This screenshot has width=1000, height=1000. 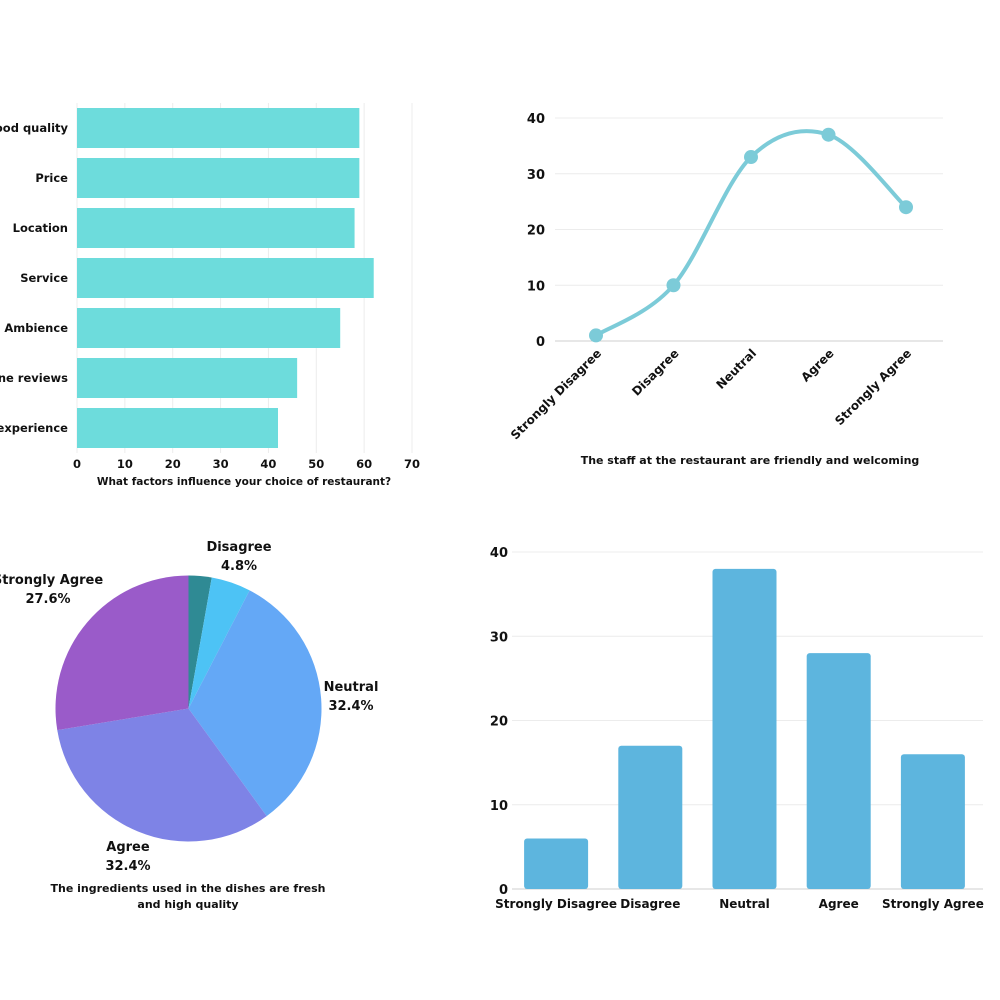 I want to click on bars-x-tick: Strongly Agree, so click(x=933, y=904).